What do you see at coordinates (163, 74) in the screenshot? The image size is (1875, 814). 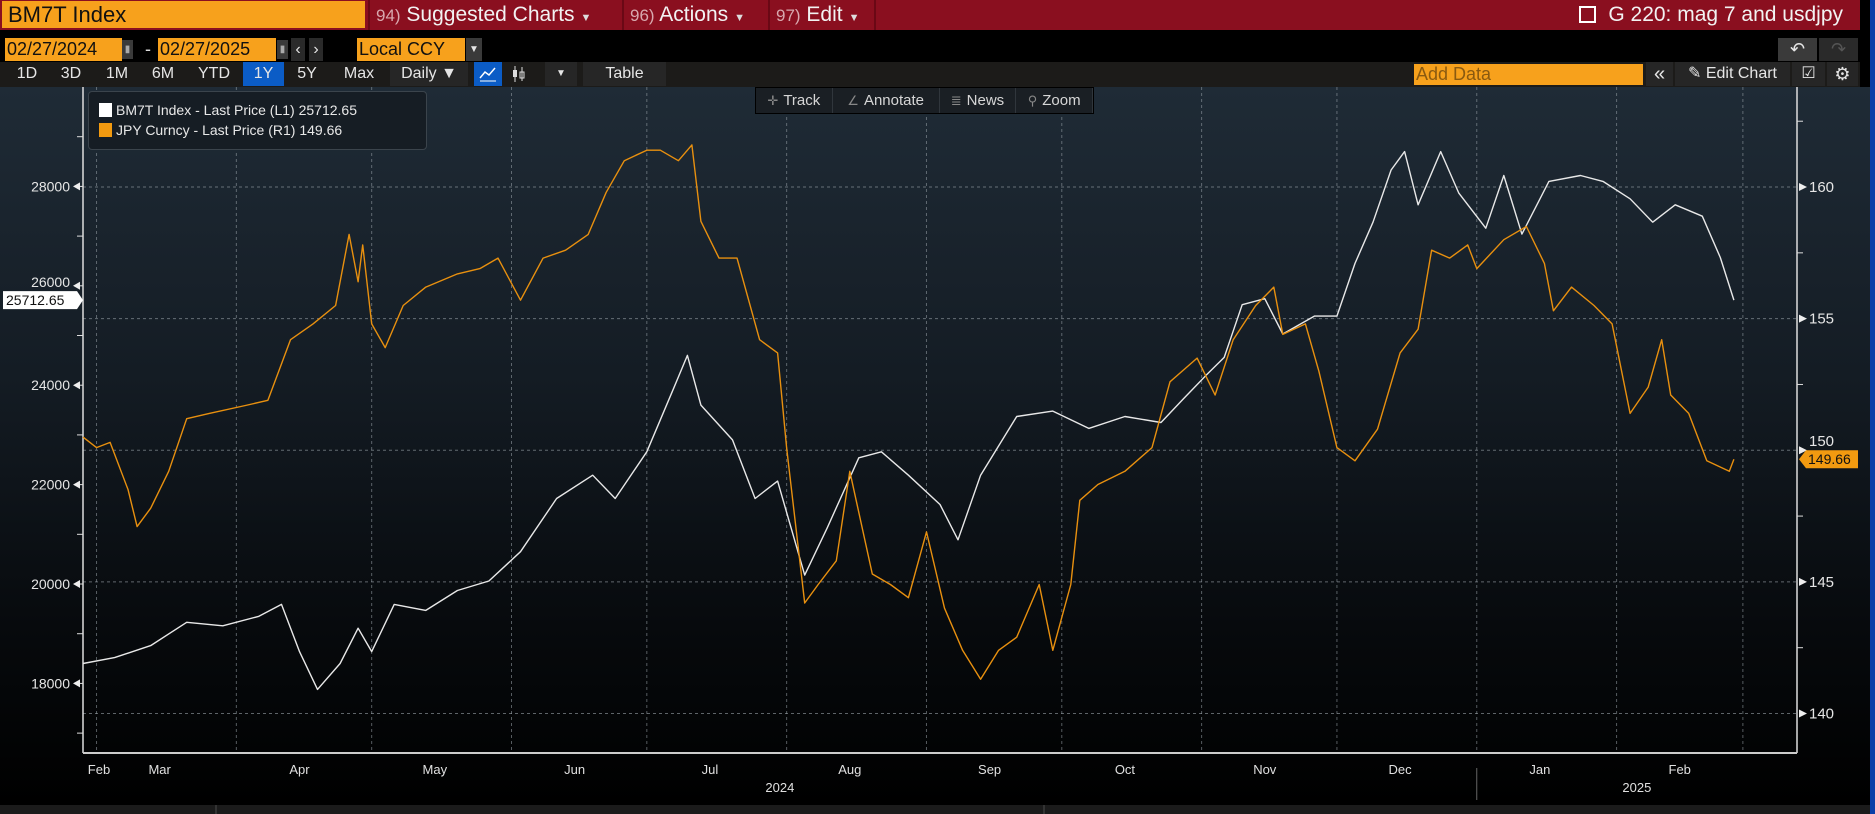 I see `range-6m: 6M` at bounding box center [163, 74].